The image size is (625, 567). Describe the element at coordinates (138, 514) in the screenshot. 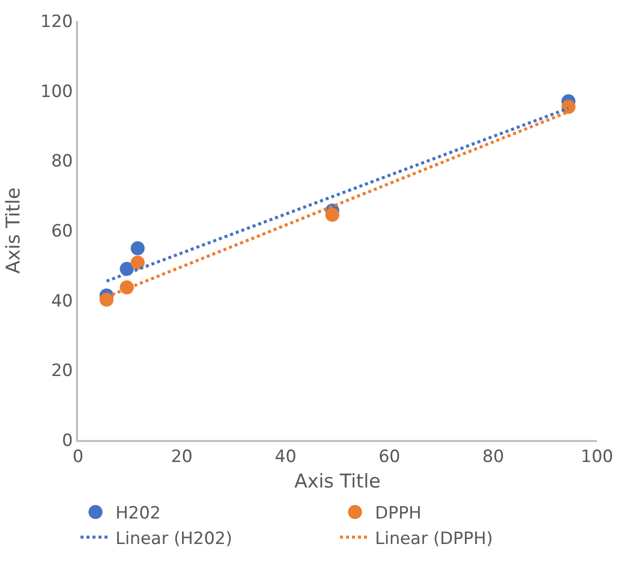

I see `legend-label: H202` at that location.